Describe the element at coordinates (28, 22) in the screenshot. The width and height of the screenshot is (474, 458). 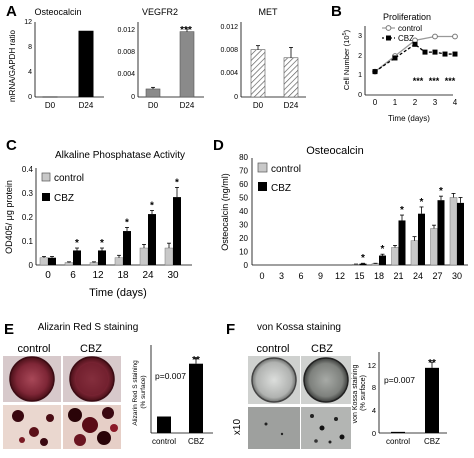
I see `panel-a-osteocalcin-ytick: 12` at that location.